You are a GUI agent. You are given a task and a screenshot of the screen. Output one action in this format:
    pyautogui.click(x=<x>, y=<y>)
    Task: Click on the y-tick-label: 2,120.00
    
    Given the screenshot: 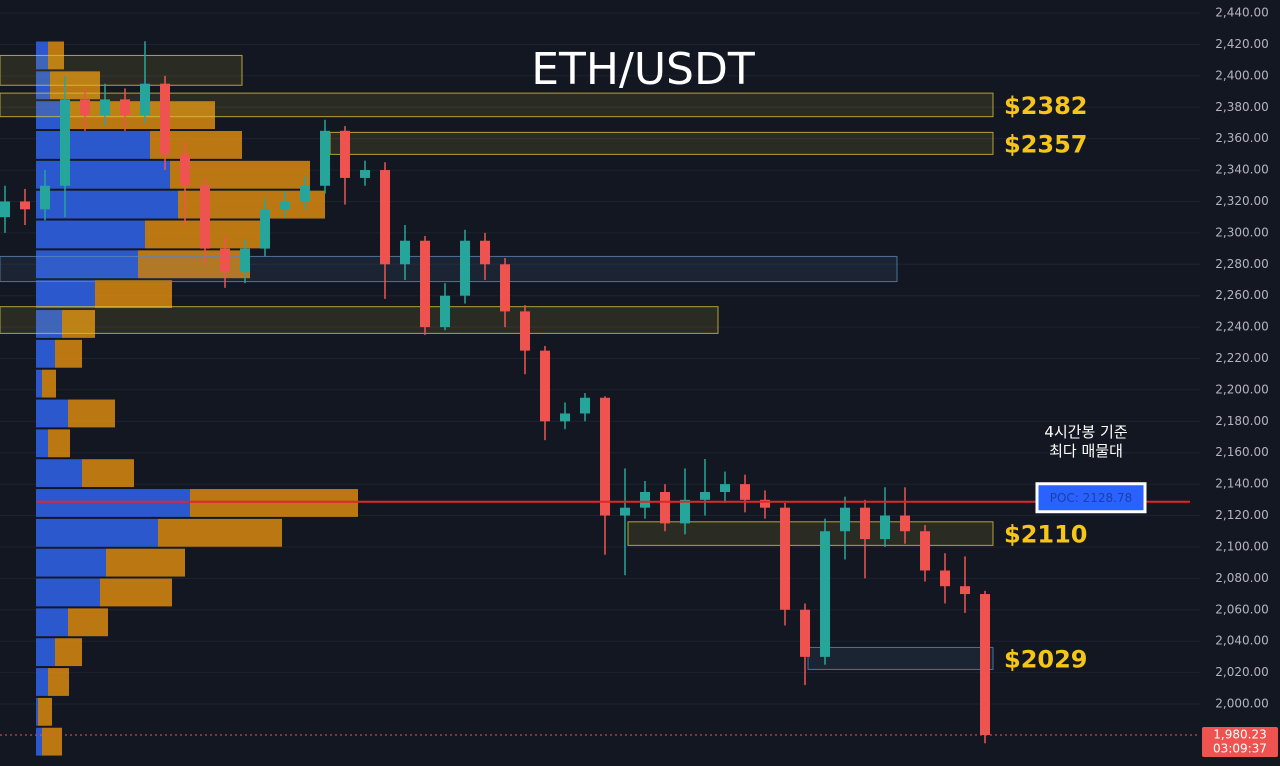 What is the action you would take?
    pyautogui.click(x=1241, y=515)
    